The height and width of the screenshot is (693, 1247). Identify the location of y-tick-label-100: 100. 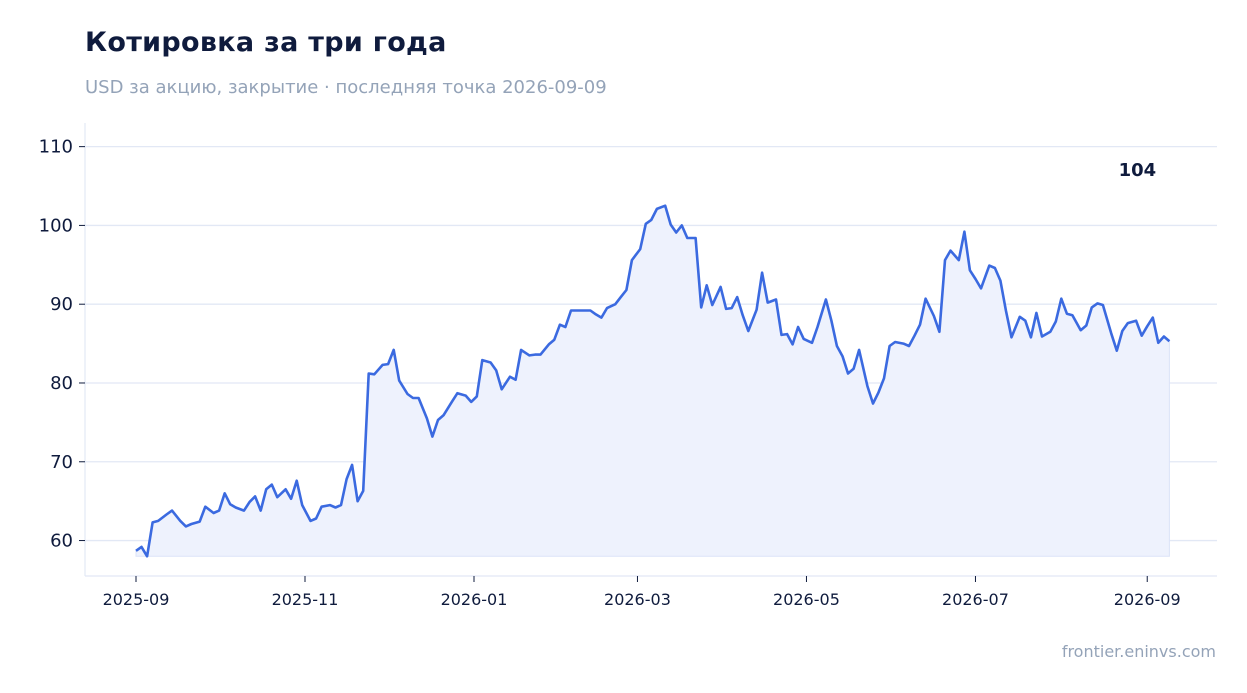
(56, 225).